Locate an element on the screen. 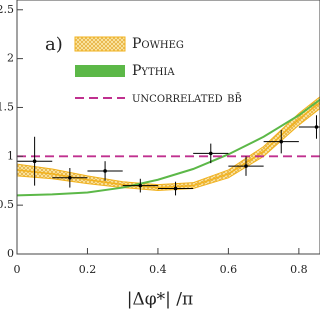 The image size is (320, 320). legend-label: uncorrelated bb̄ is located at coordinates (187, 98).